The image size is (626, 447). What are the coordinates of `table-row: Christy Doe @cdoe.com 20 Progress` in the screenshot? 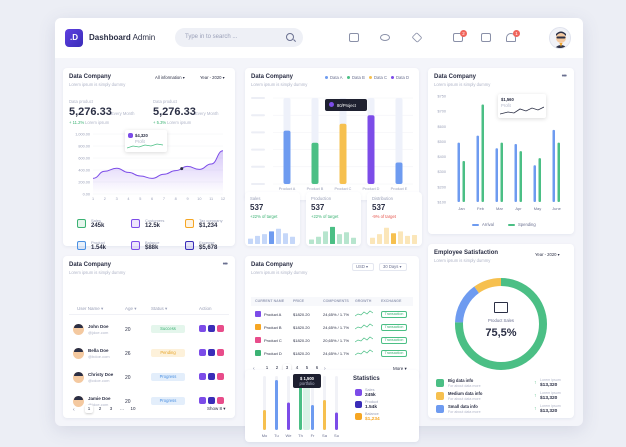 It's located at (149, 379).